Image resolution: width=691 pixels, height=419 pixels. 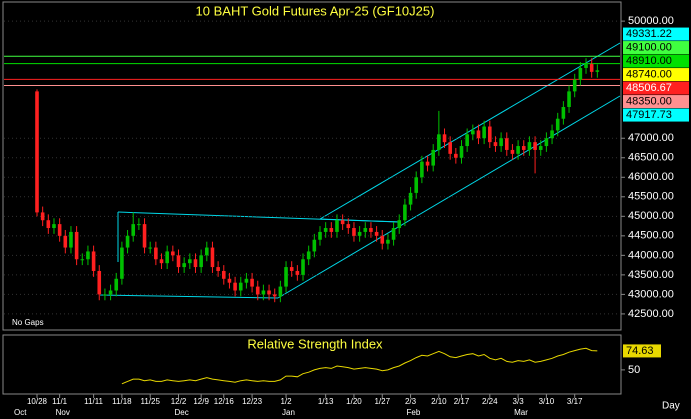 I want to click on x-tick-label: 11/18, so click(x=122, y=401).